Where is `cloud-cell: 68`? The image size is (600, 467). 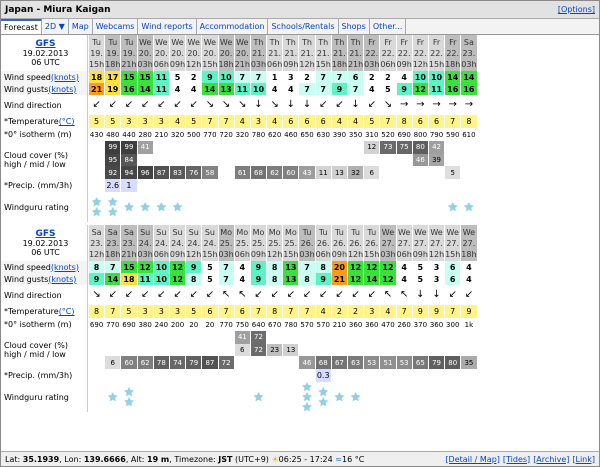 cloud-cell: 68 is located at coordinates (323, 350).